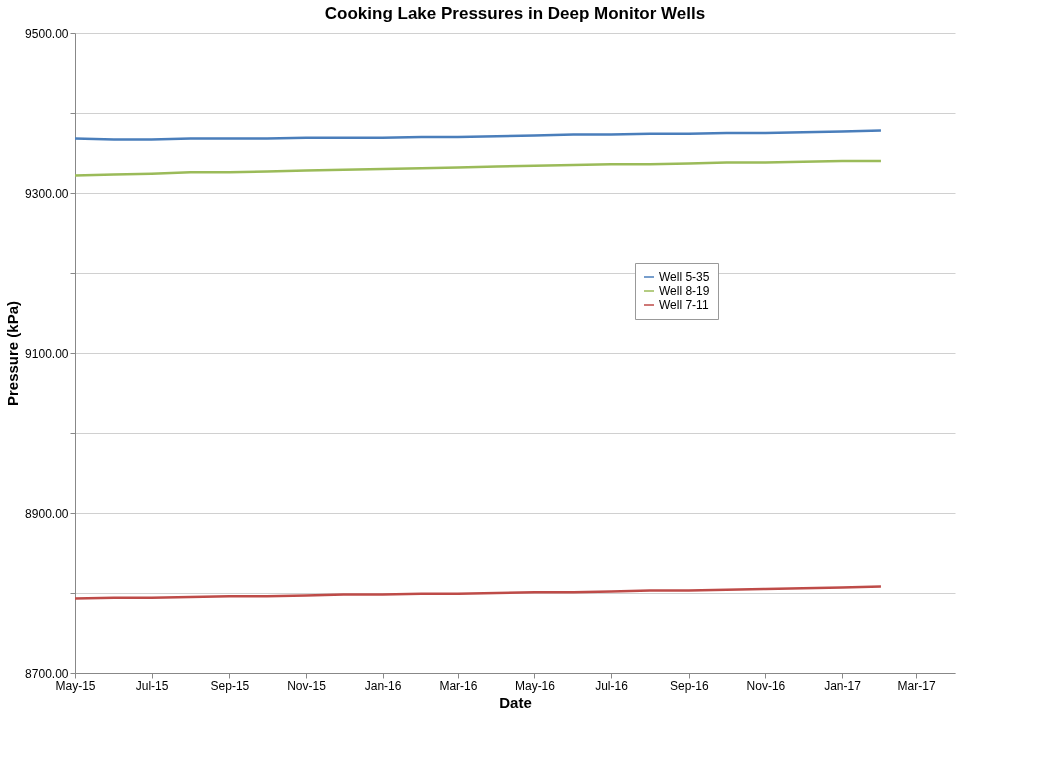 Image resolution: width=1060 pixels, height=776 pixels. What do you see at coordinates (916, 685) in the screenshot?
I see `x-tick-label: Mar-17` at bounding box center [916, 685].